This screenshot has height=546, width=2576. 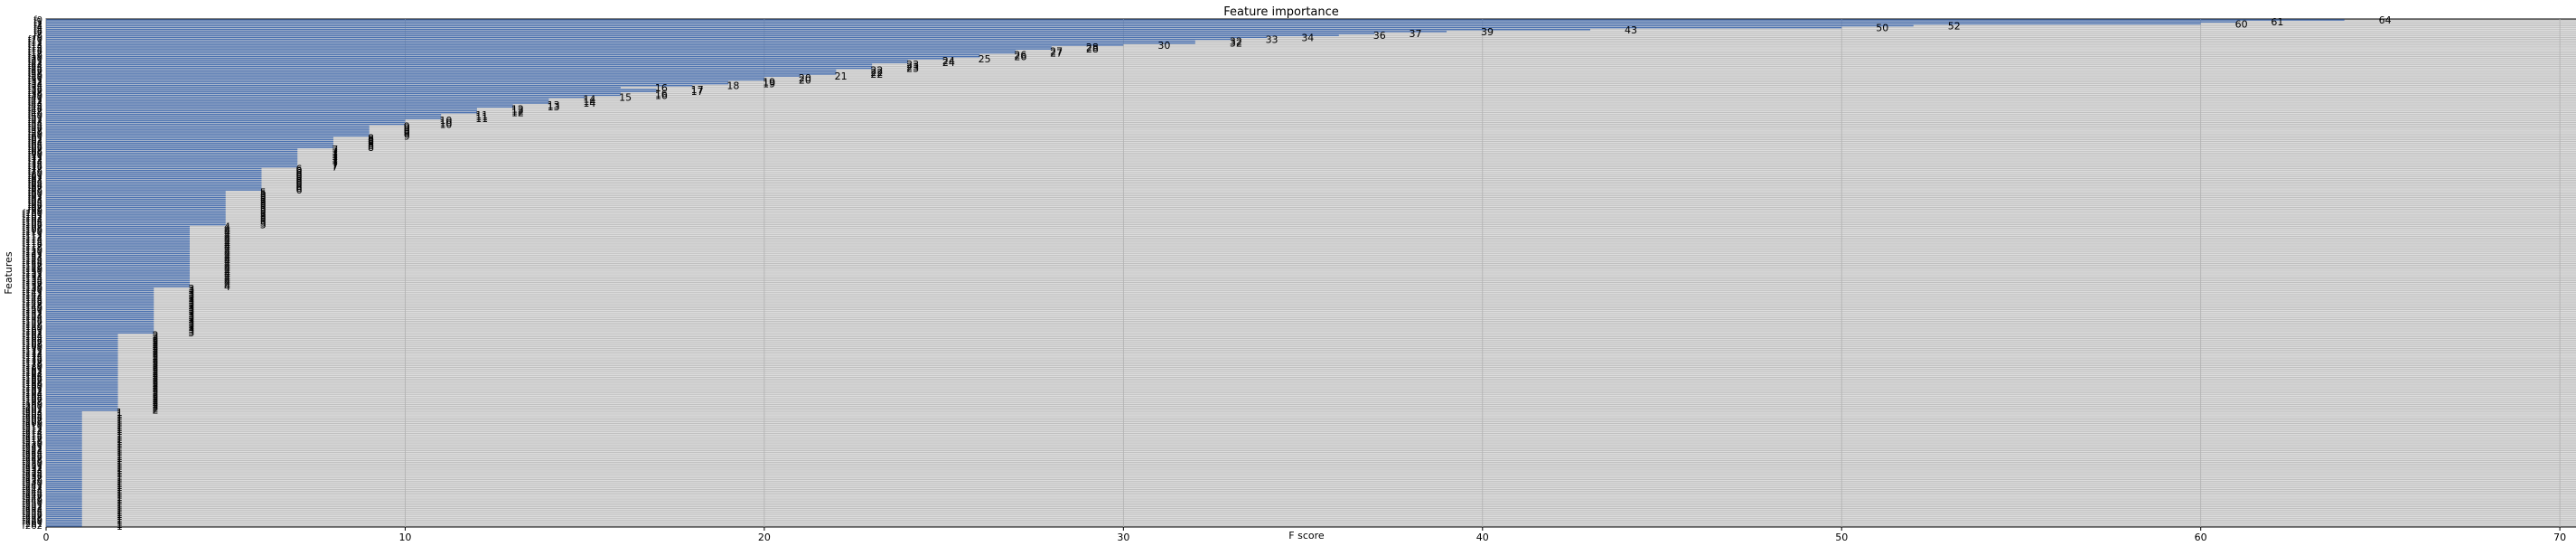 I want to click on y-tick-label: f228, so click(x=32, y=461).